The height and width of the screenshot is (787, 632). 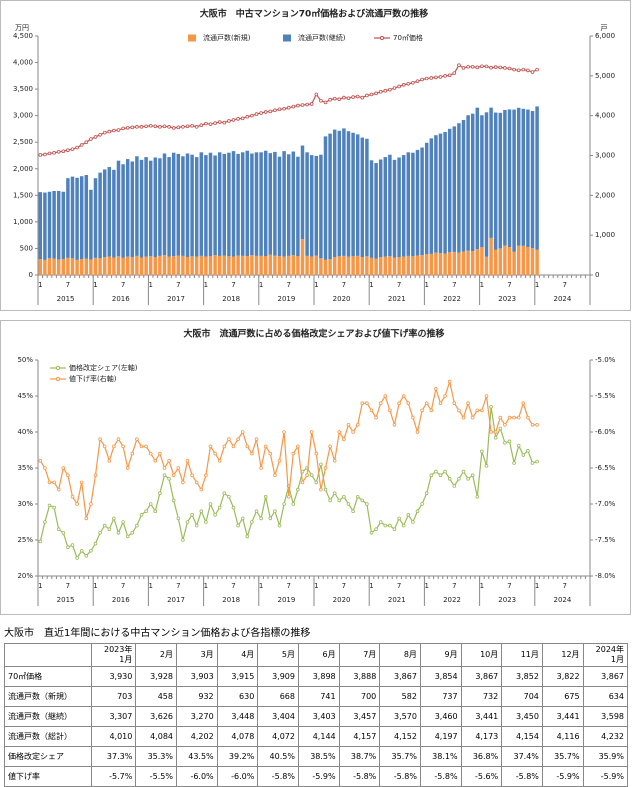 I want to click on table-cell: -5.8%, so click(x=400, y=776).